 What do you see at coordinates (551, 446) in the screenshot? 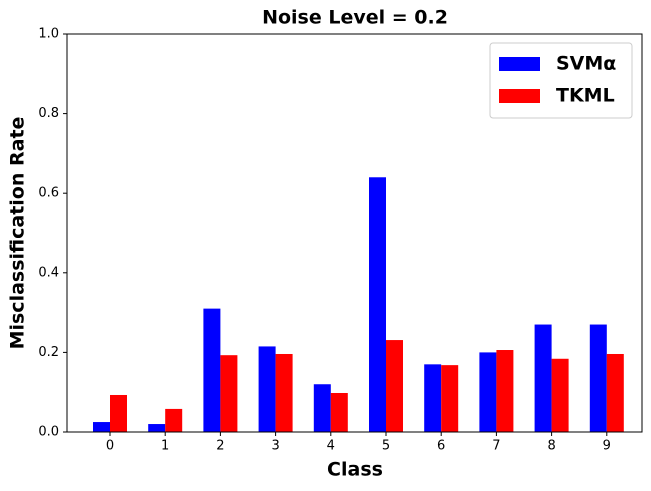
I see `x-tick-label: 8` at bounding box center [551, 446].